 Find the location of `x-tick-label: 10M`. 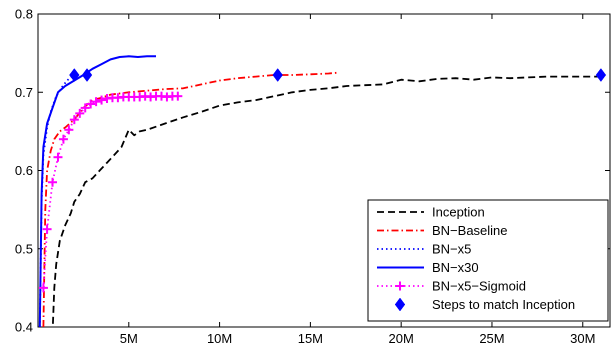

x-tick-label: 10M is located at coordinates (219, 338).